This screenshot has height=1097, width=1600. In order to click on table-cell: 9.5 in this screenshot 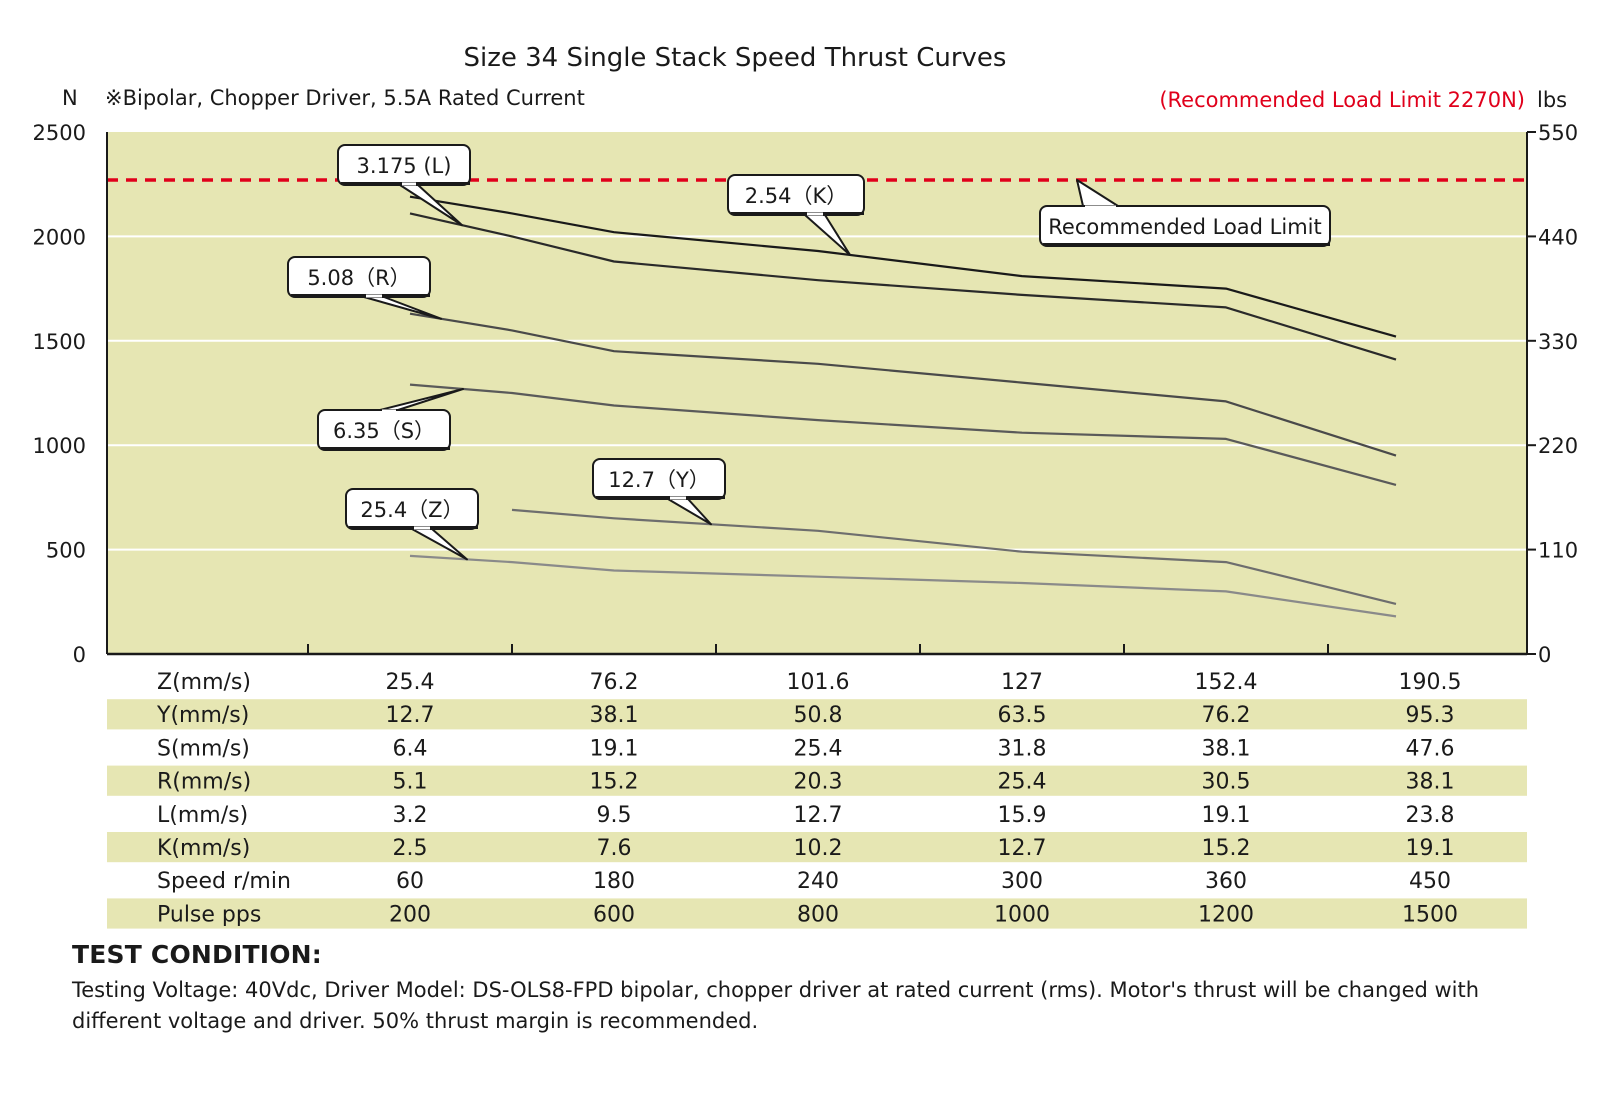, I will do `click(614, 815)`.